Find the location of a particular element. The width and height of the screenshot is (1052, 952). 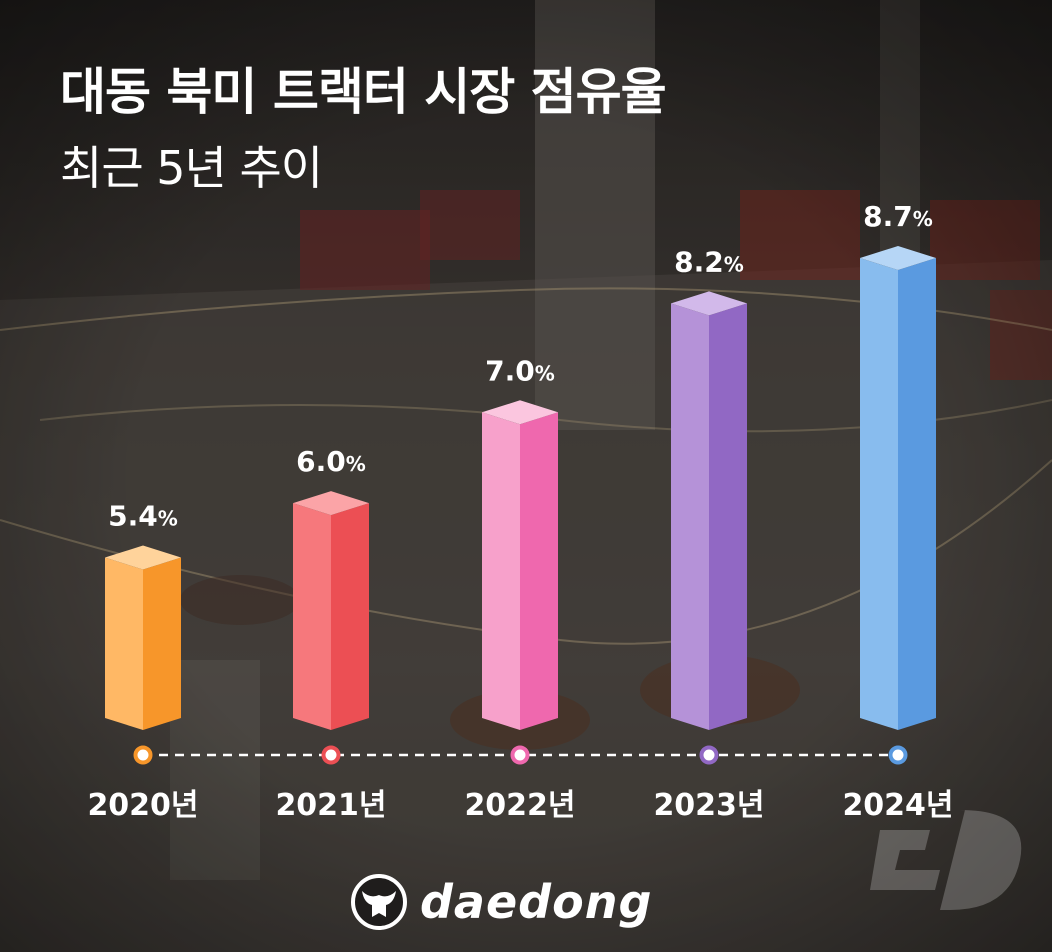

category-label: 2021년 is located at coordinates (330, 805).